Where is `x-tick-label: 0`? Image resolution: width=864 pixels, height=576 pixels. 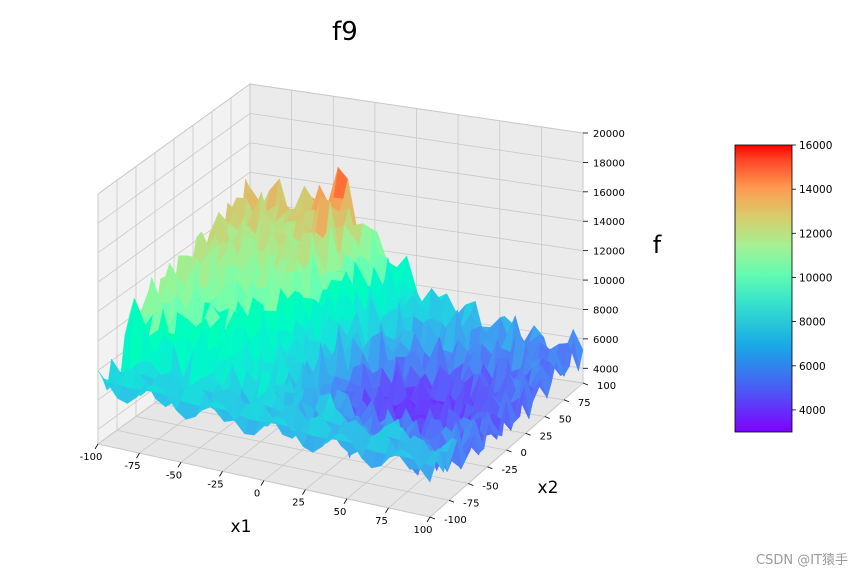 x-tick-label: 0 is located at coordinates (257, 494).